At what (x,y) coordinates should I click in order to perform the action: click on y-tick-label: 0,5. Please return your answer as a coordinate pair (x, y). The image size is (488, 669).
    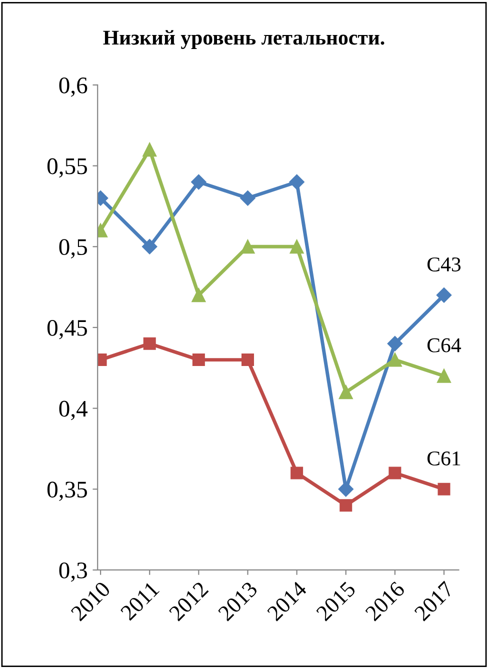
    Looking at the image, I should click on (73, 248).